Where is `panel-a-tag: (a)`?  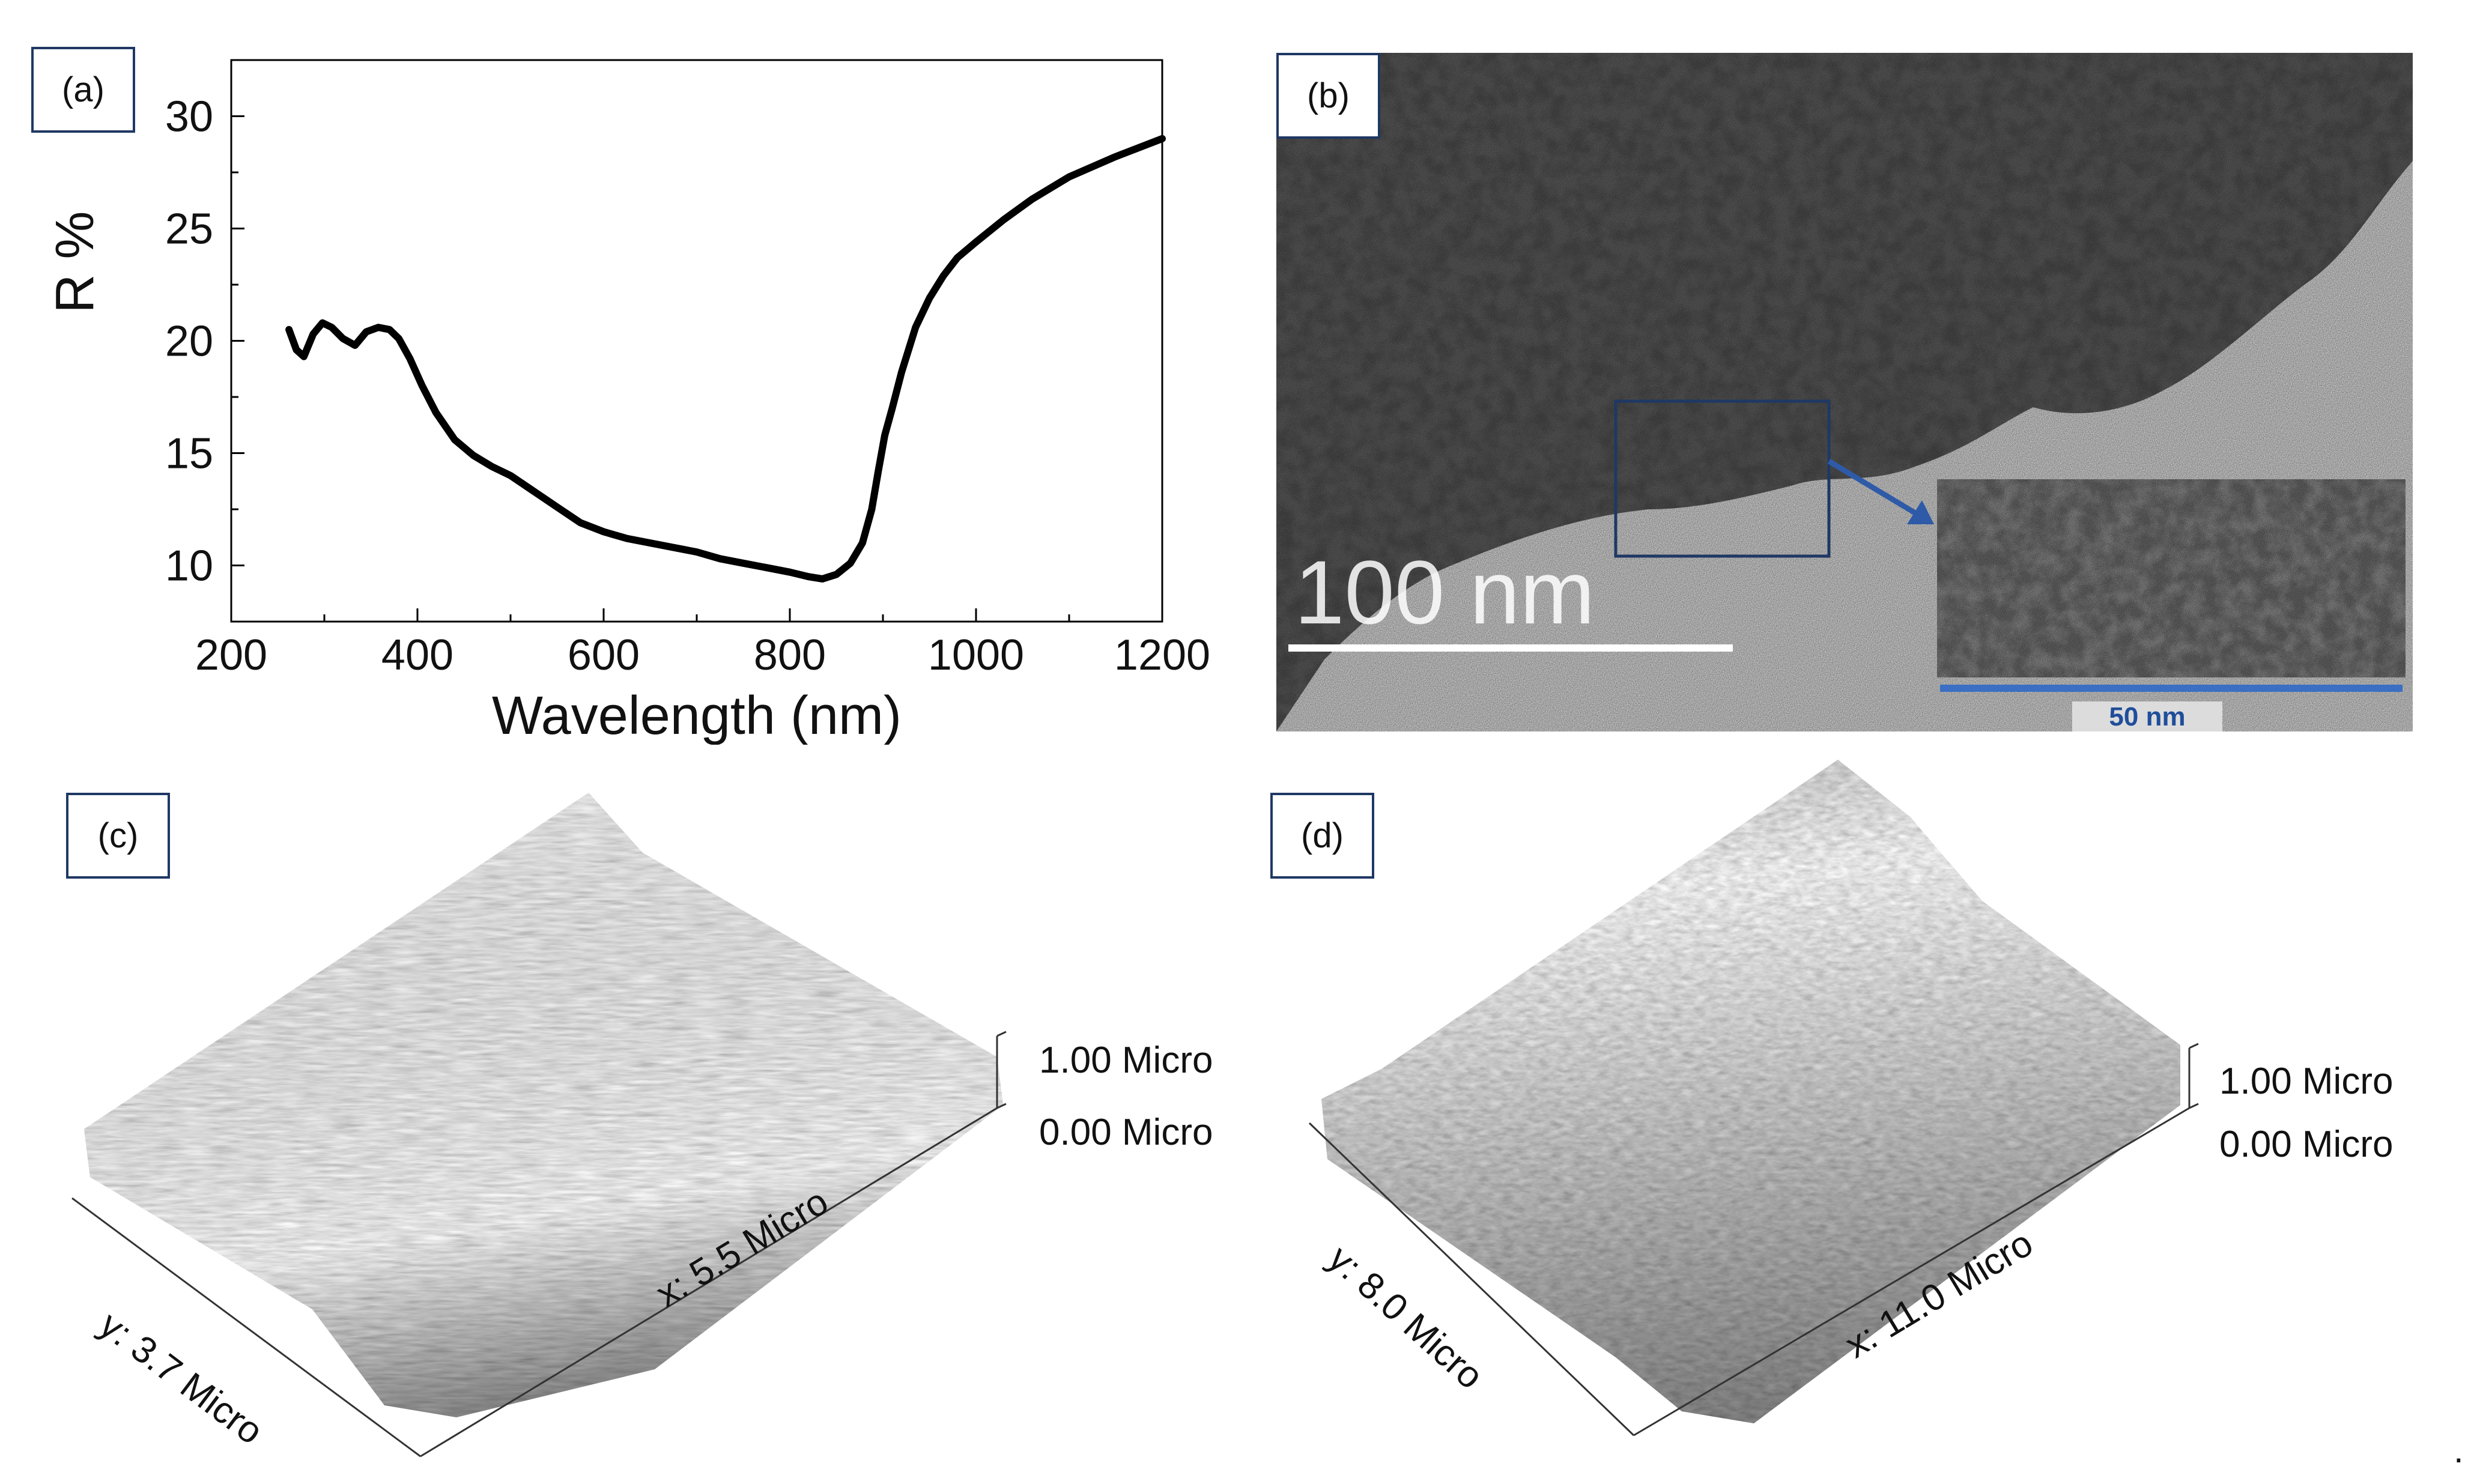 panel-a-tag: (a) is located at coordinates (83, 90).